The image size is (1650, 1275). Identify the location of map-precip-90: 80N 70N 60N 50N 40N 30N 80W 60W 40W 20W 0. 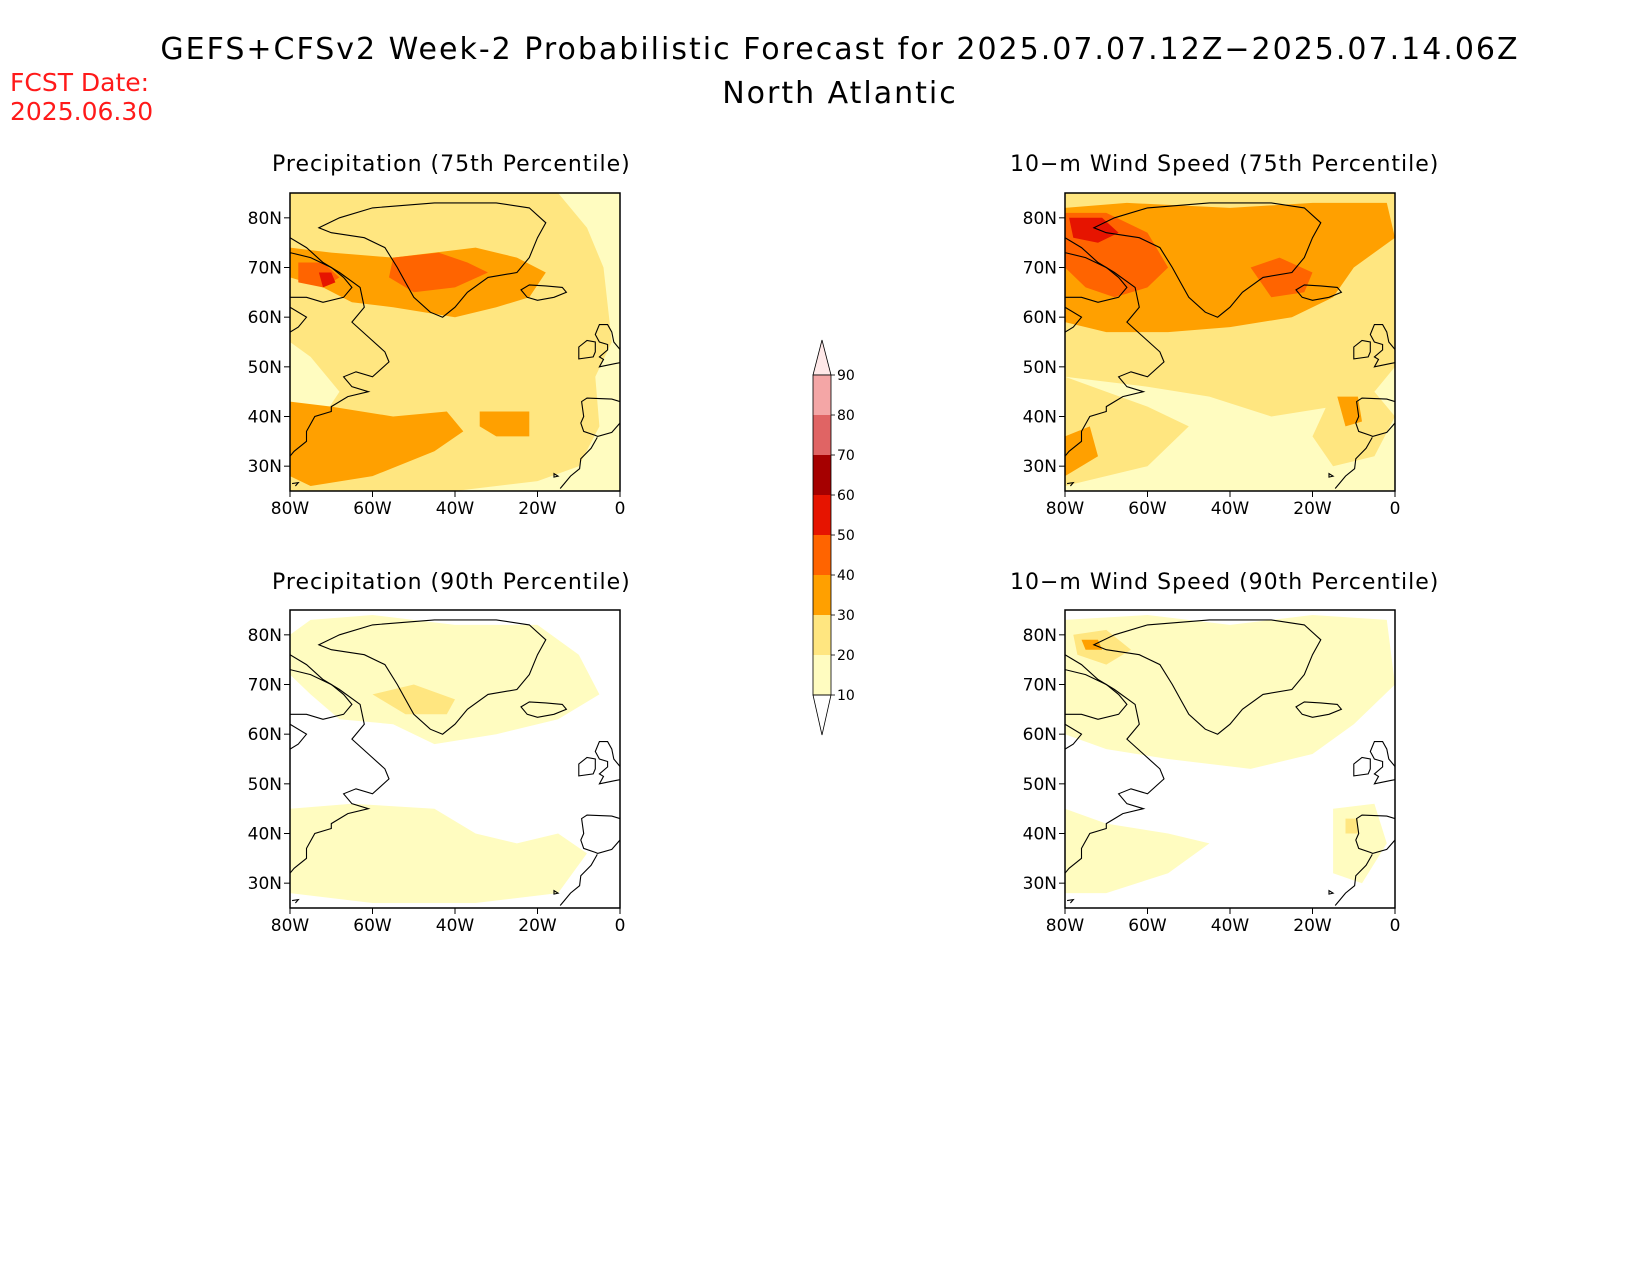
(436, 772).